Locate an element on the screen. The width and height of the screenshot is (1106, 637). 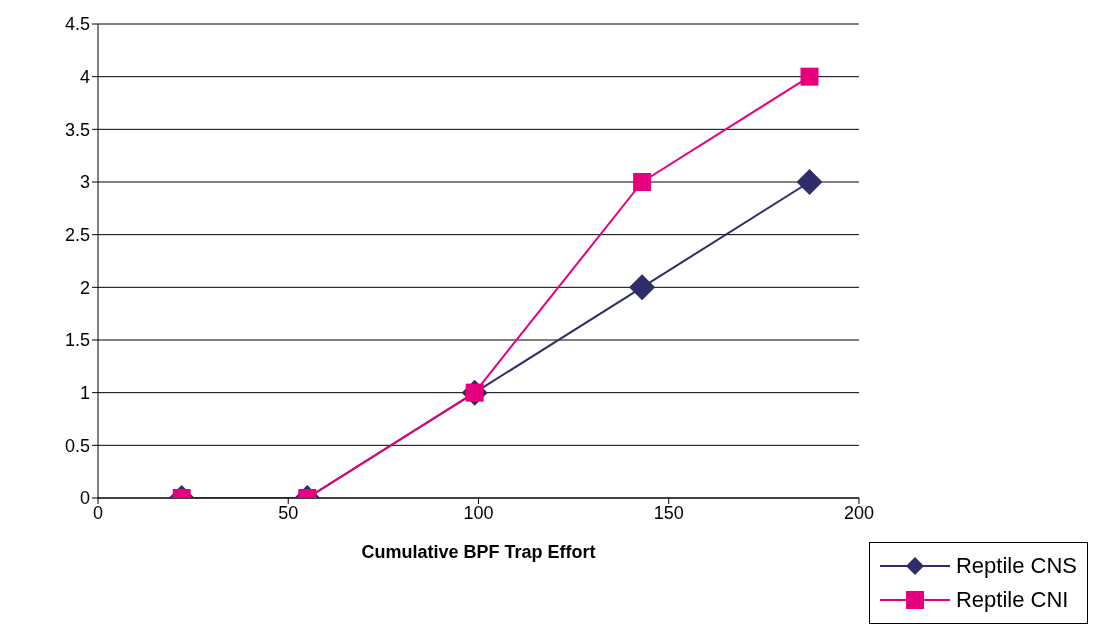
y-tick-label: 2.5 is located at coordinates (77, 235).